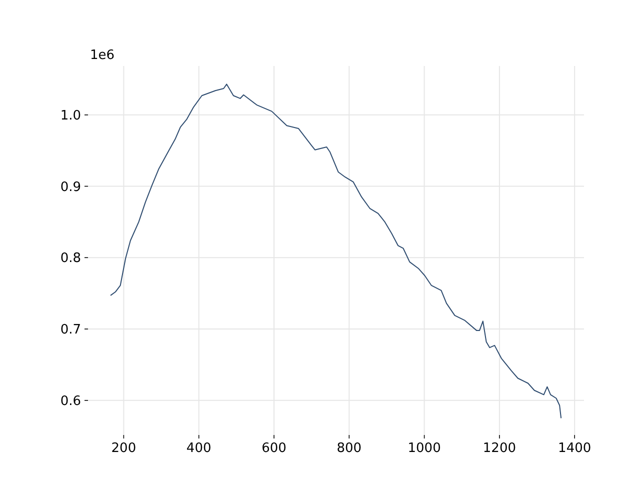 Image resolution: width=640 pixels, height=480 pixels. Describe the element at coordinates (70, 258) in the screenshot. I see `y-tick-label: 0.8` at that location.